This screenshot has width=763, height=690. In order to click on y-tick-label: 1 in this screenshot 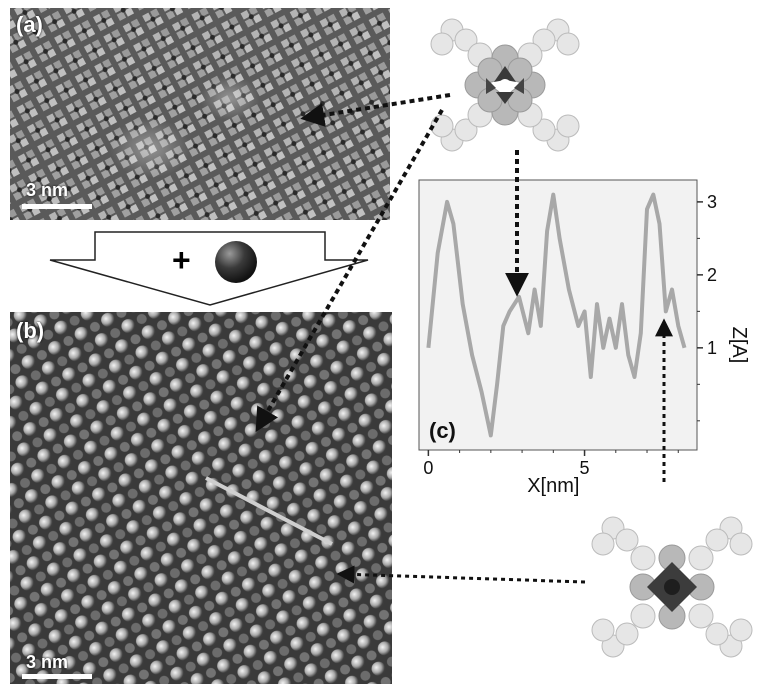, I will do `click(712, 348)`.